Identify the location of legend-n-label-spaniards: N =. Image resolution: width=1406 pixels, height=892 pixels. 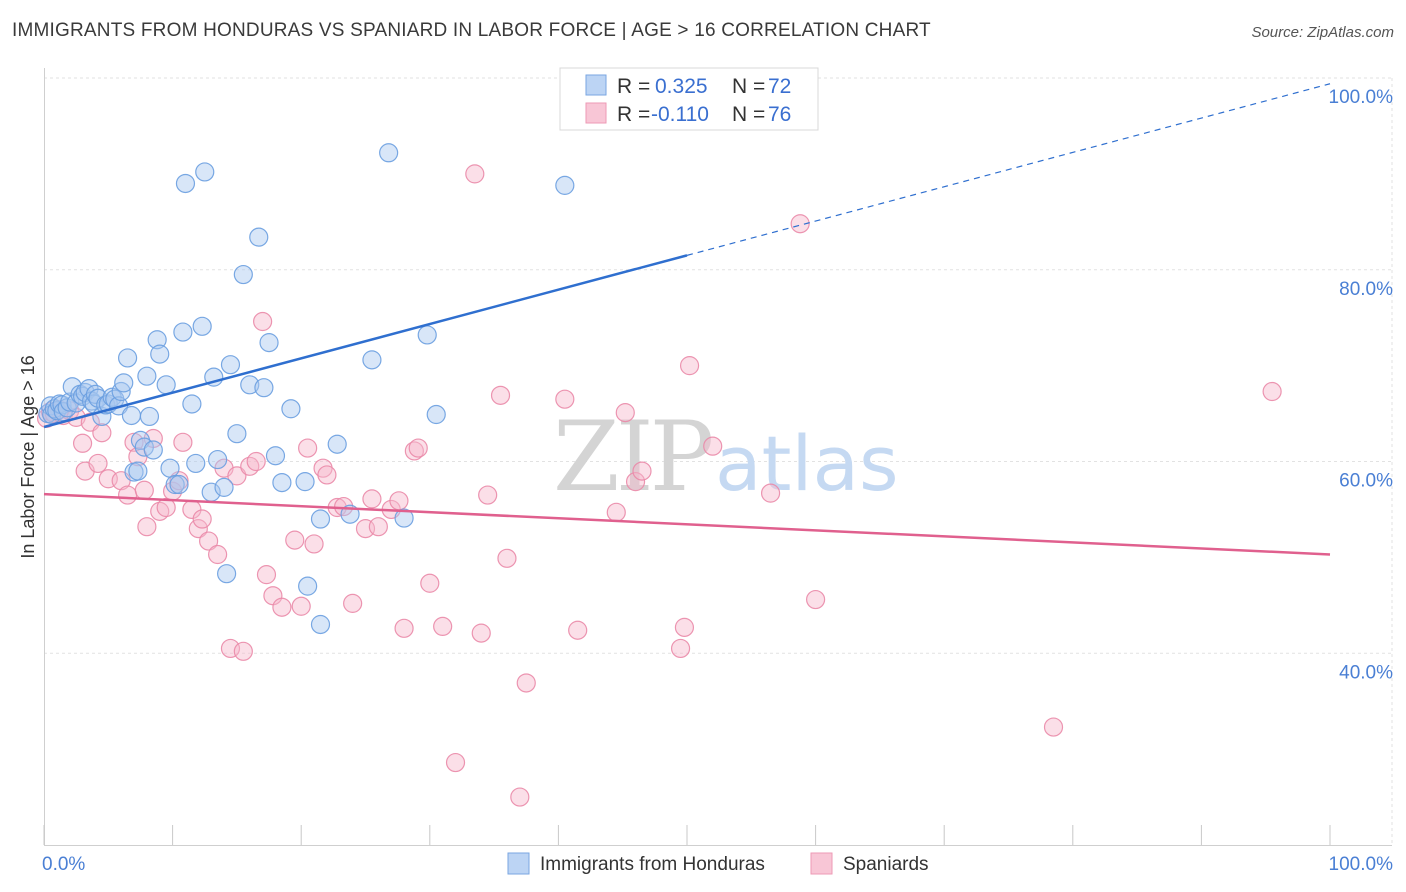
(748, 114).